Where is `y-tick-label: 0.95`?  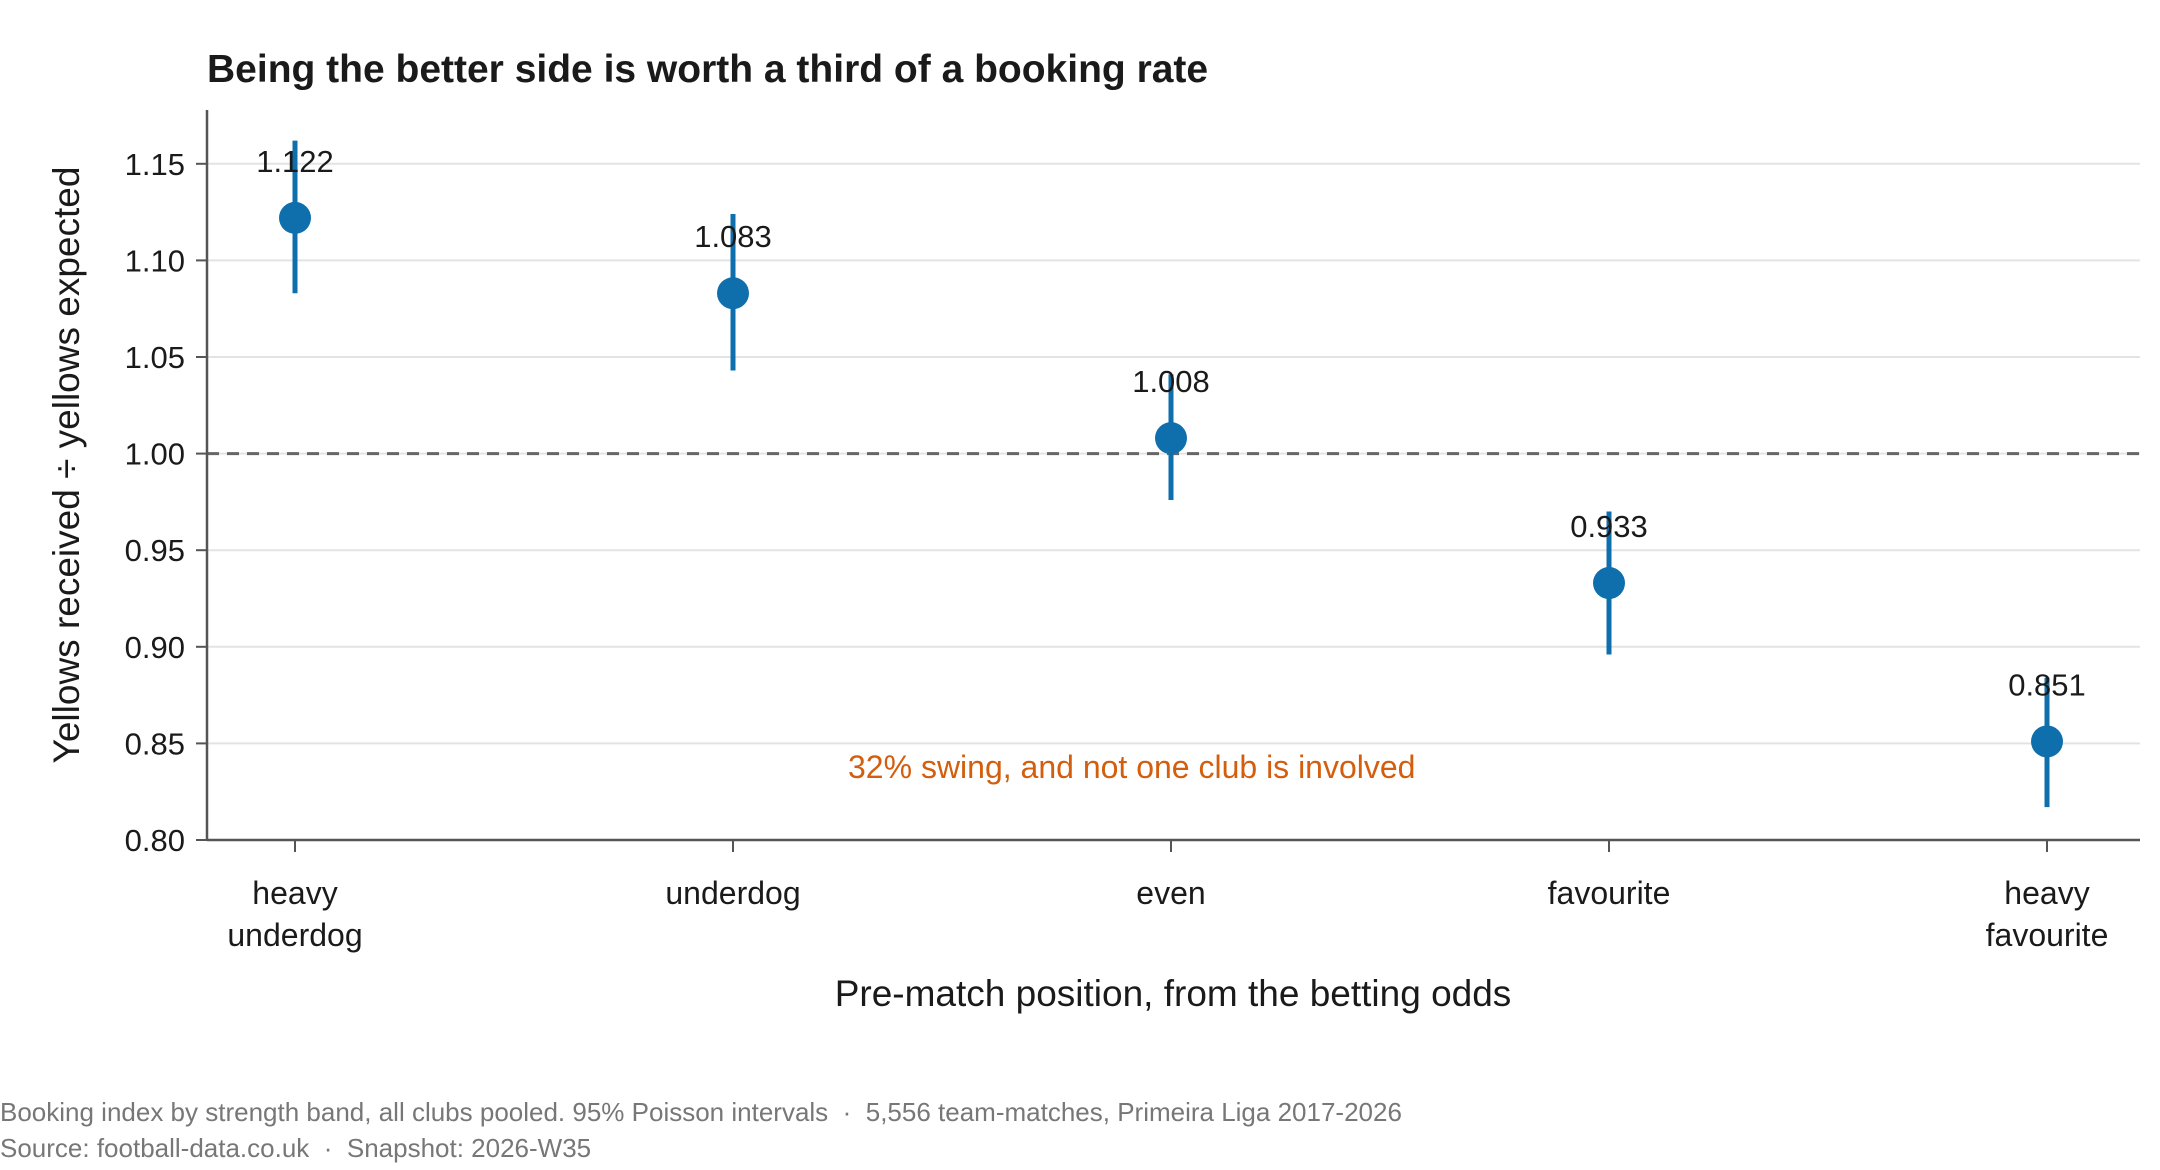 y-tick-label: 0.95 is located at coordinates (155, 550).